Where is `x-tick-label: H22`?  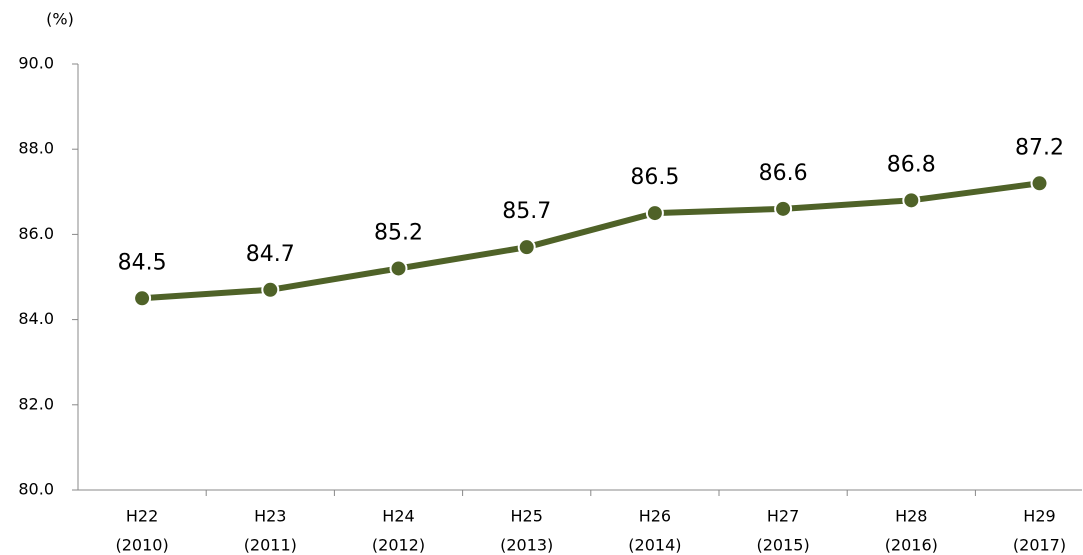
x-tick-label: H22 is located at coordinates (142, 516).